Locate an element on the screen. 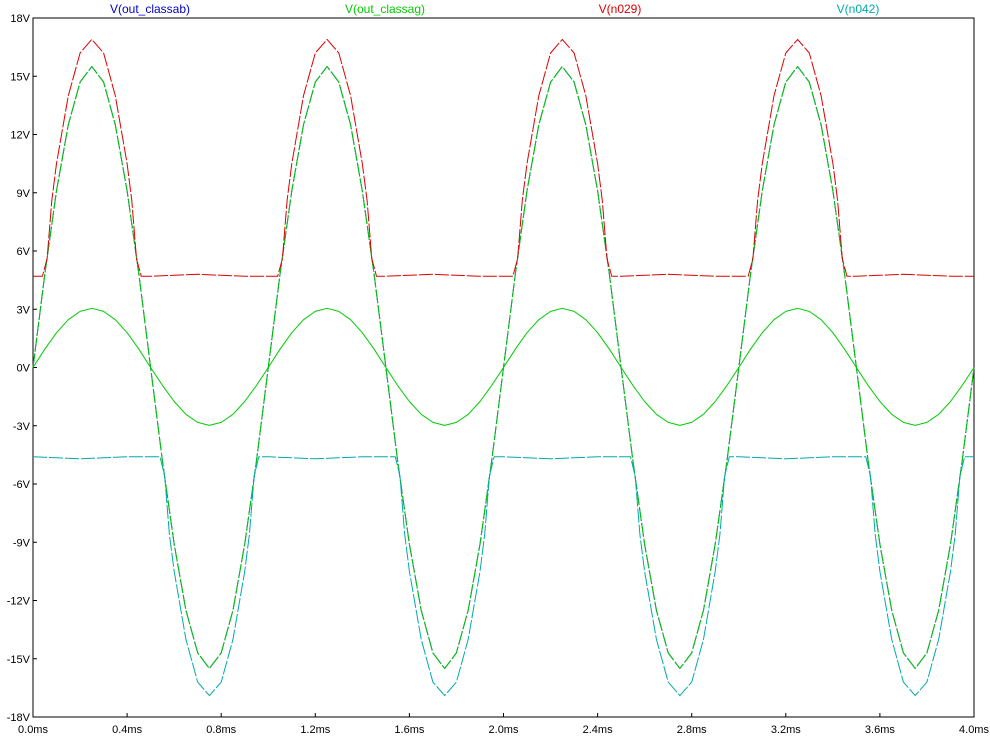 This screenshot has width=990, height=739. legend-label-v-n029: V(n029) is located at coordinates (620, 9).